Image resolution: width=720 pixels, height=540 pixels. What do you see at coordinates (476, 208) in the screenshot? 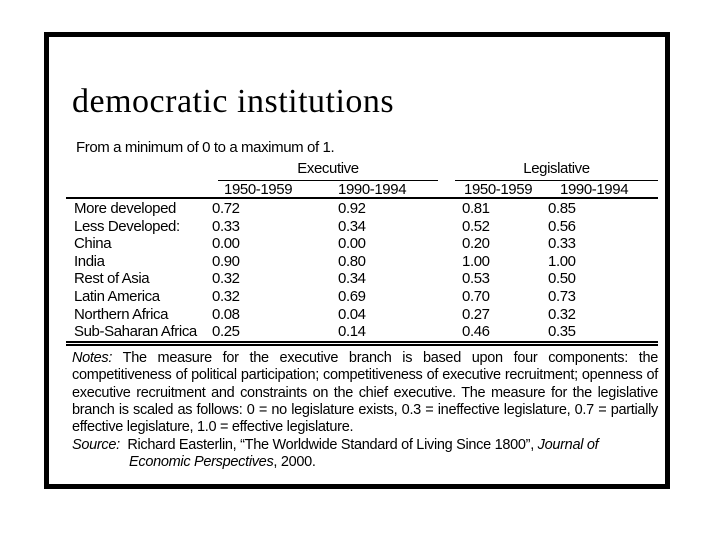
I see `cell-value: 0.81` at bounding box center [476, 208].